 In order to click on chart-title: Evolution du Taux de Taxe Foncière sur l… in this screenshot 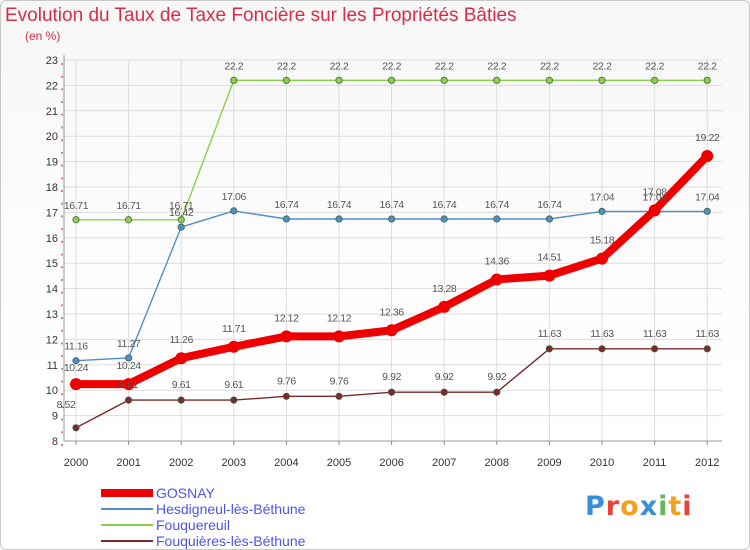, I will do `click(261, 15)`.